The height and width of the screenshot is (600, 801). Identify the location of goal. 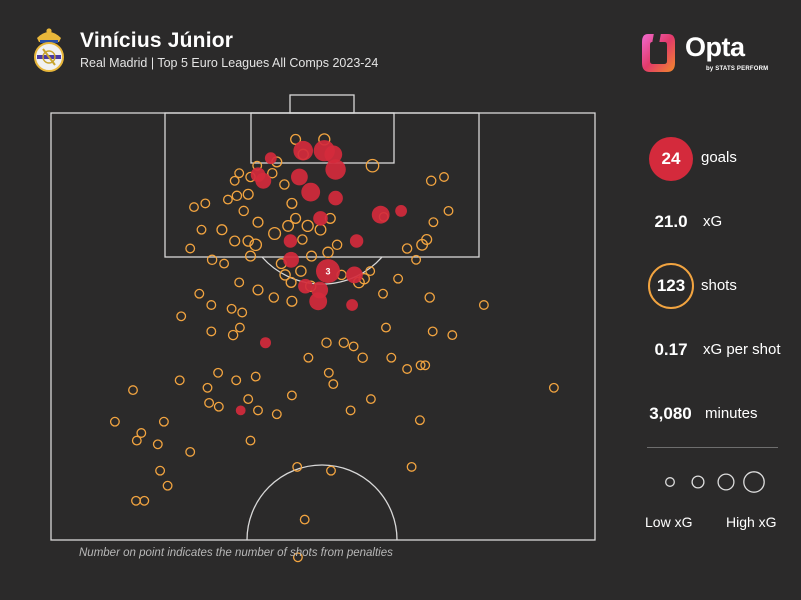
(322, 104).